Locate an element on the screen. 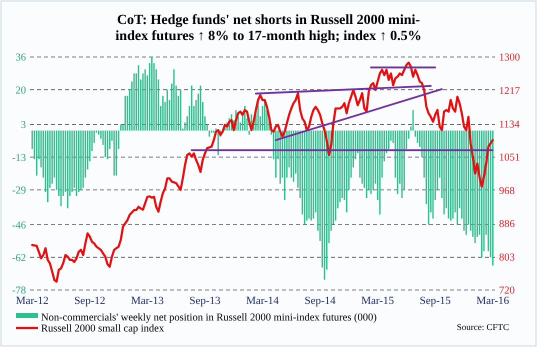  x-tick-label: Sep-12 is located at coordinates (90, 301).